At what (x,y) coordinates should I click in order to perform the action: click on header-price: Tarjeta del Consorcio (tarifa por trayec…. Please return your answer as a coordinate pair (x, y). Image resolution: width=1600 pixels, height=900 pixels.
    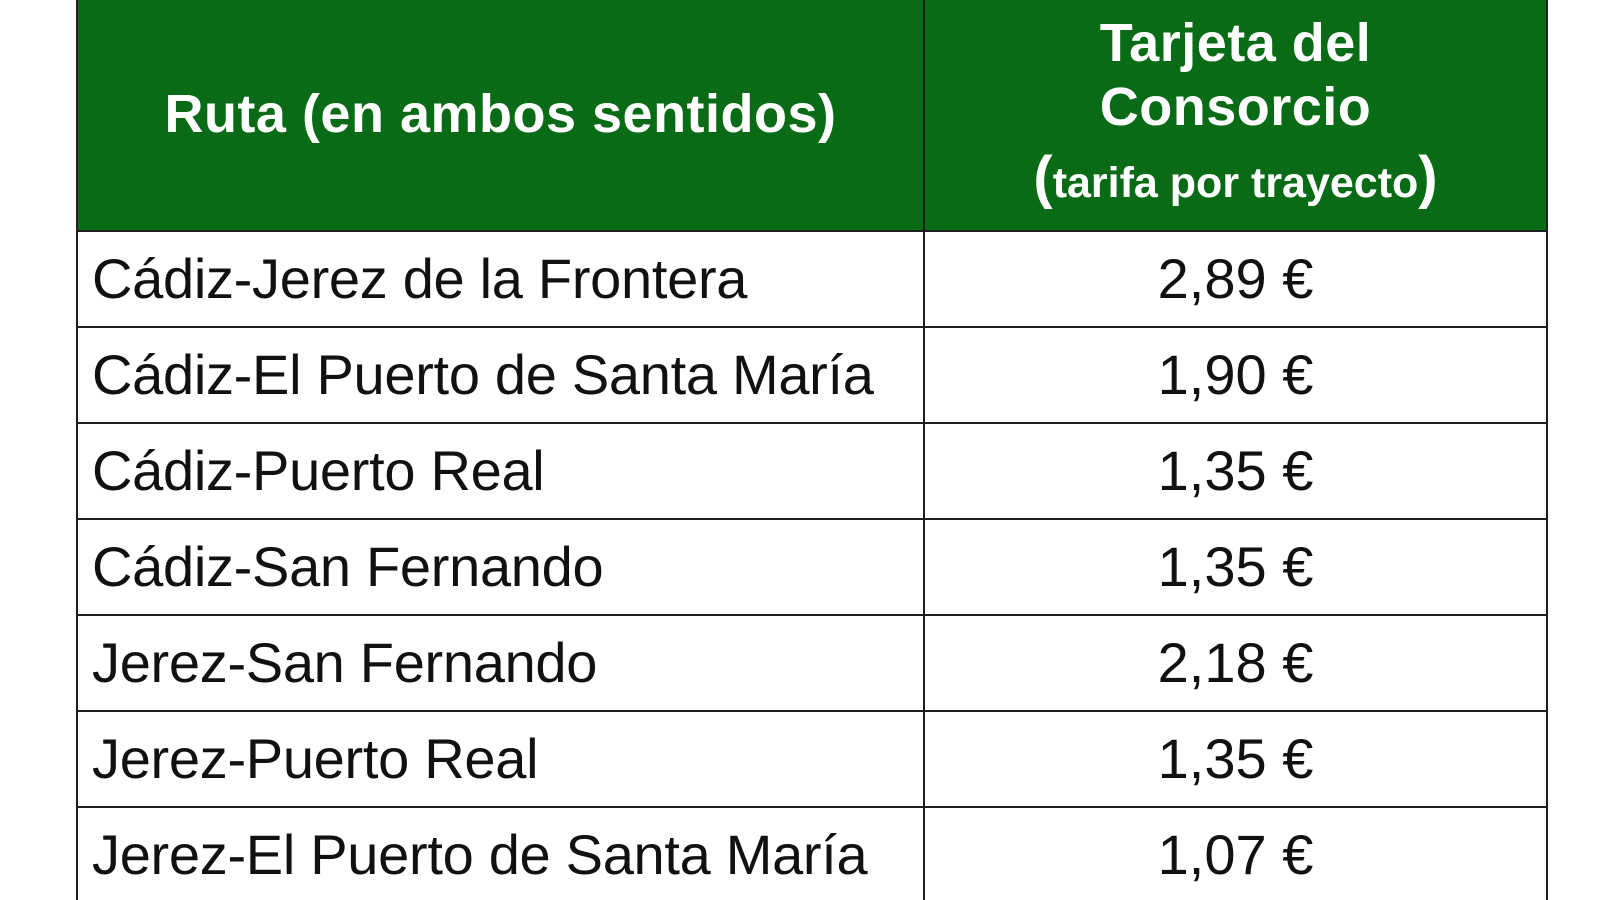
    Looking at the image, I should click on (1235, 116).